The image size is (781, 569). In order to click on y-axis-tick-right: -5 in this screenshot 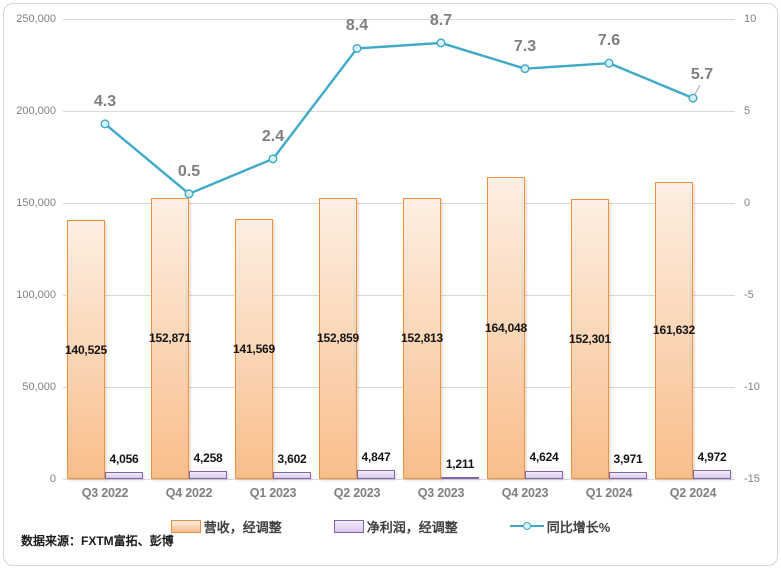, I will do `click(749, 295)`.